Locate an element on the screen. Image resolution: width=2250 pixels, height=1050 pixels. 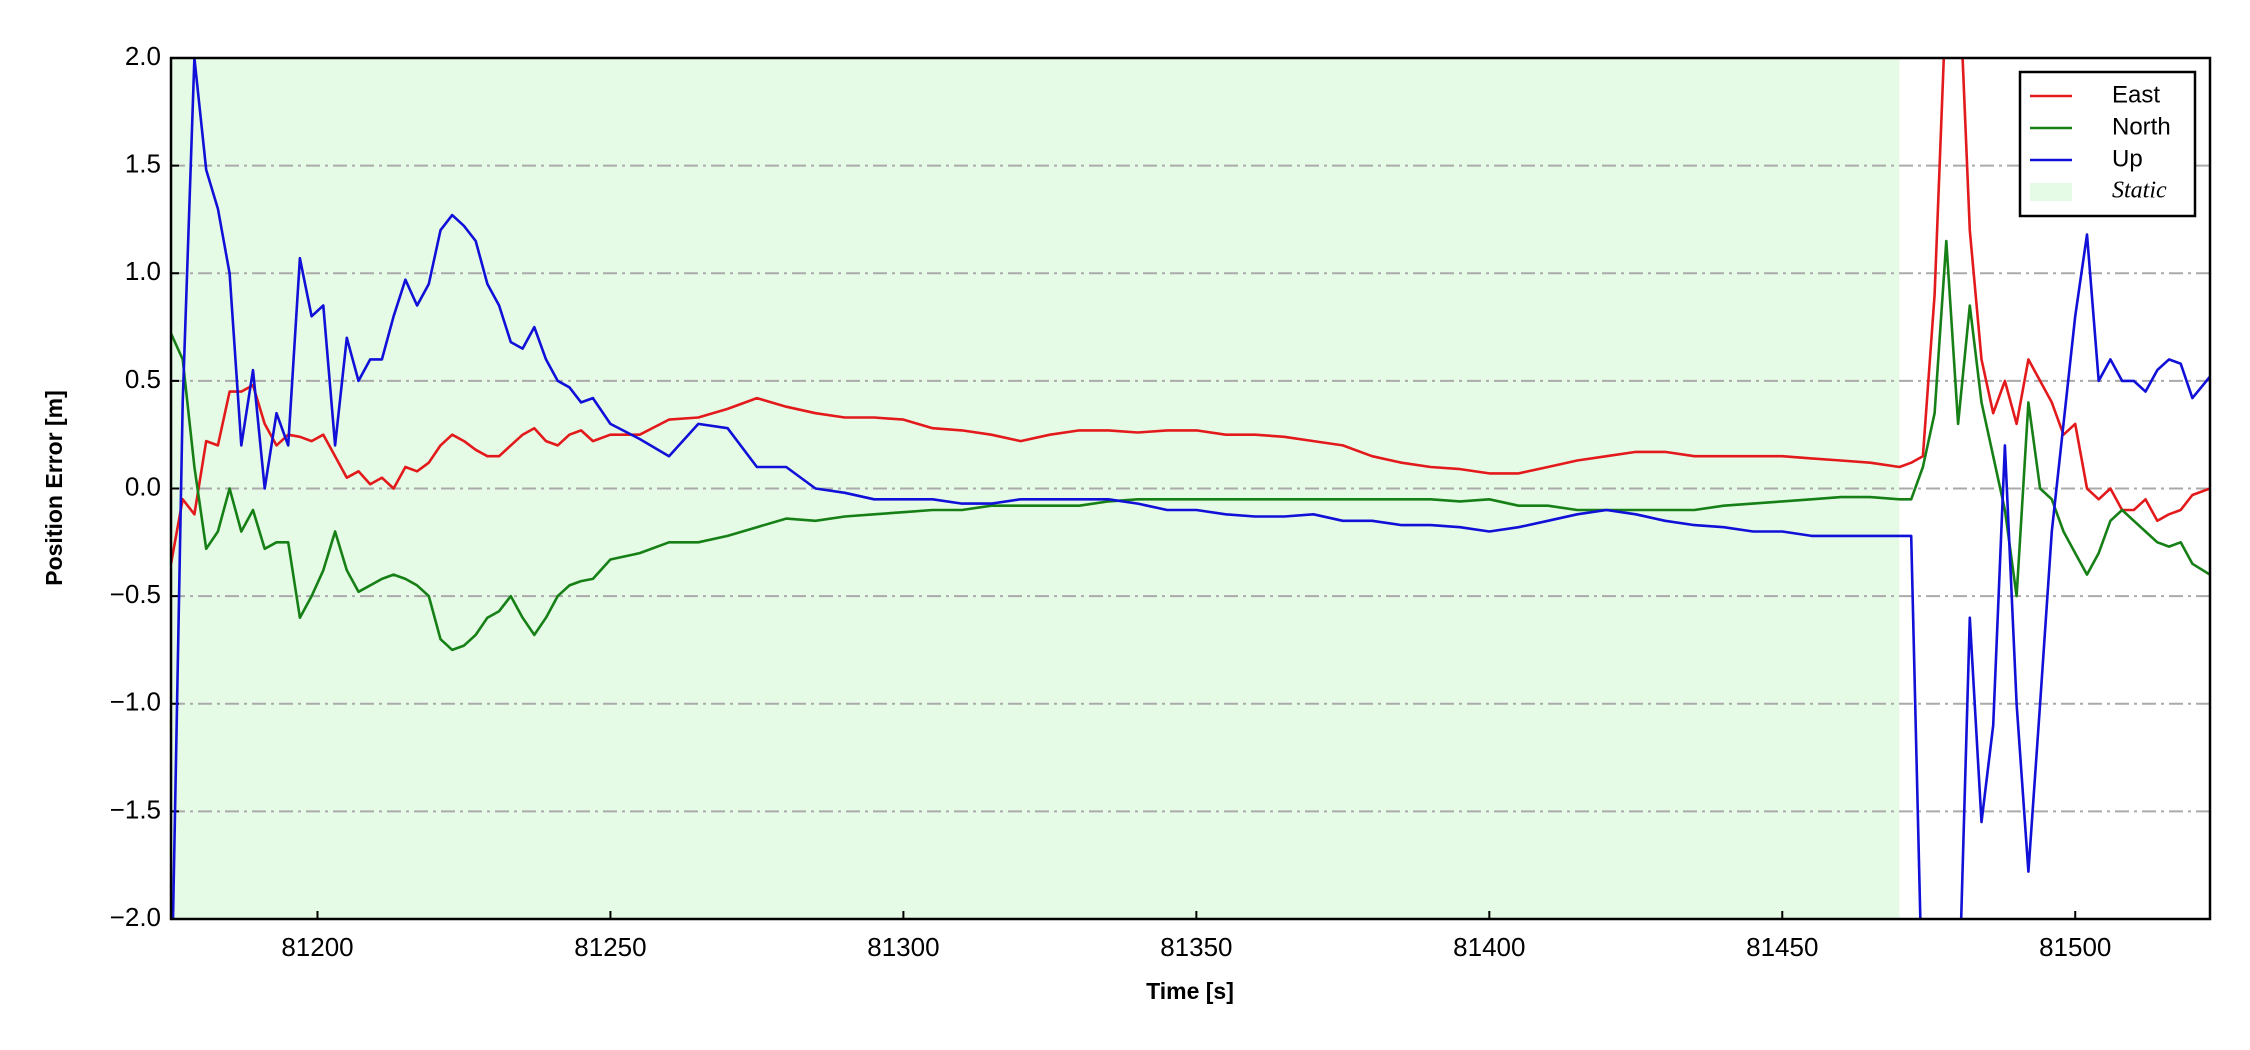
y-tick-label: 2.0 is located at coordinates (143, 56).